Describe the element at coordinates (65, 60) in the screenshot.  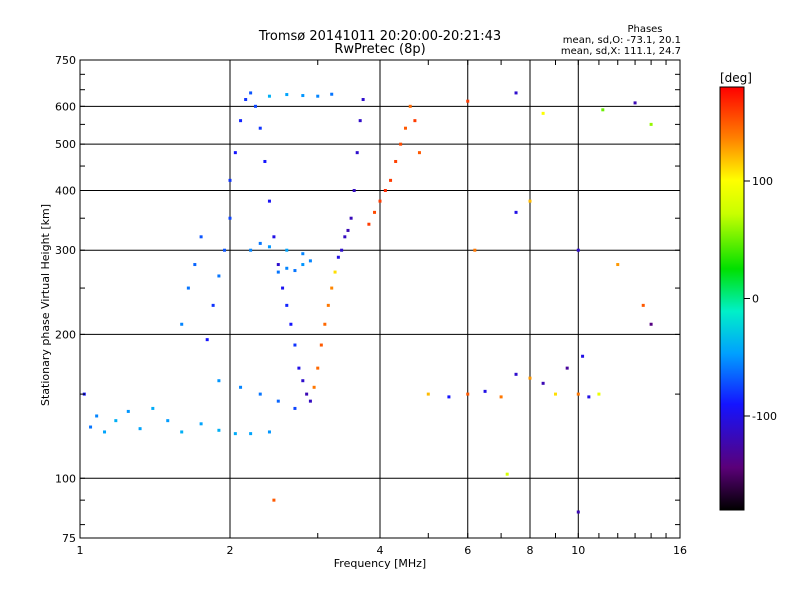
I see `y-tick-label: 750` at that location.